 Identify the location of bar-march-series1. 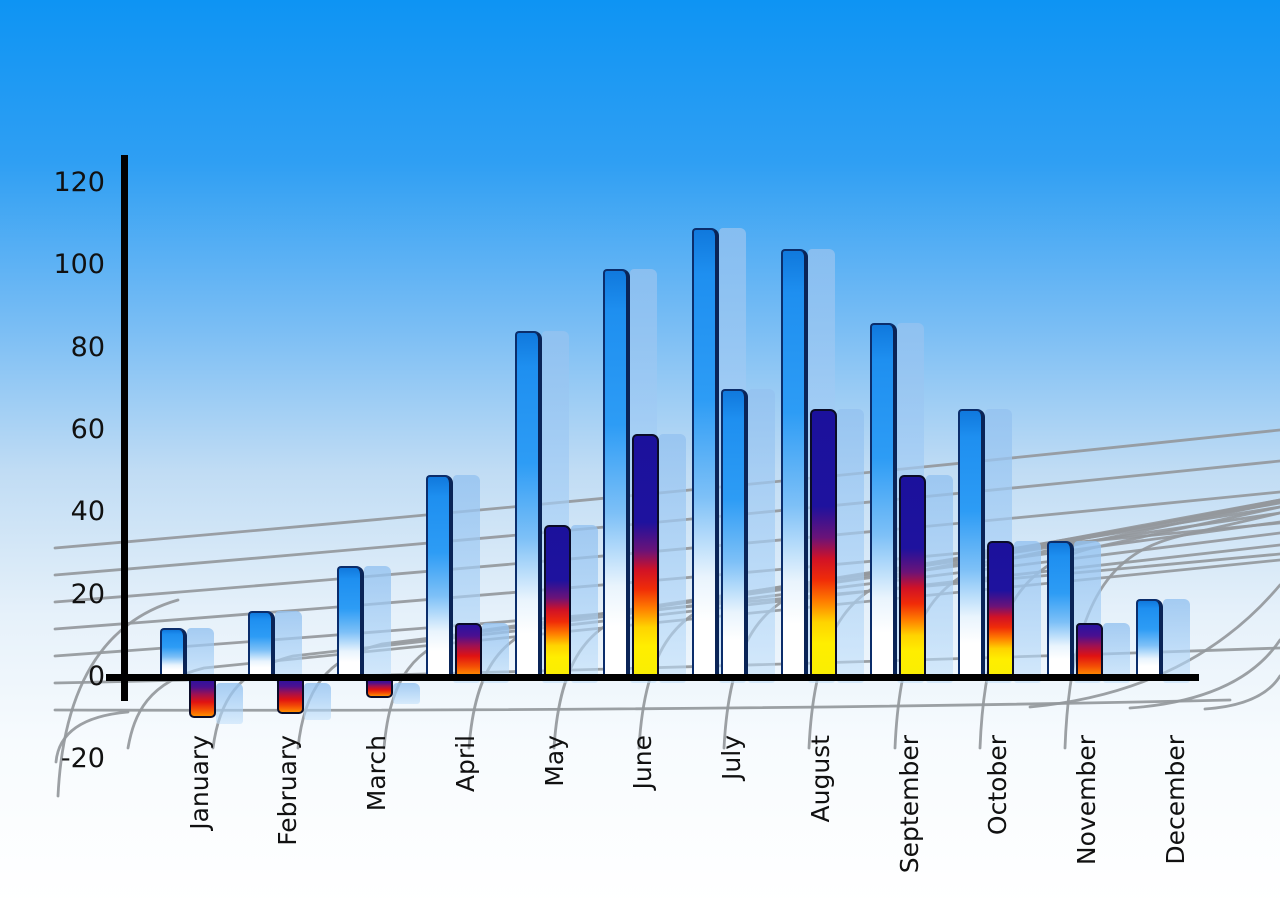
(351, 621).